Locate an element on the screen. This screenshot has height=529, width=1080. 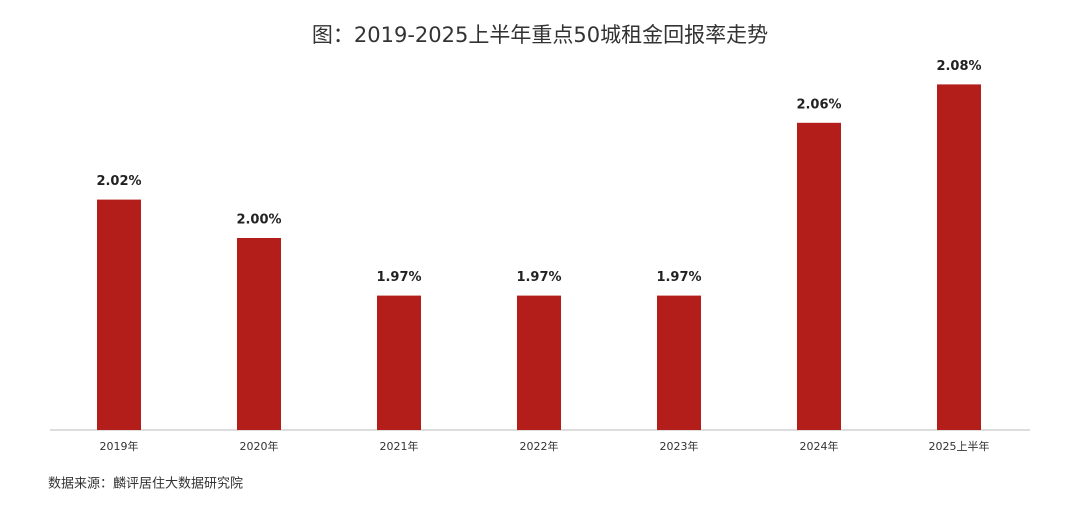
x-tick-label: 2021年 is located at coordinates (399, 446).